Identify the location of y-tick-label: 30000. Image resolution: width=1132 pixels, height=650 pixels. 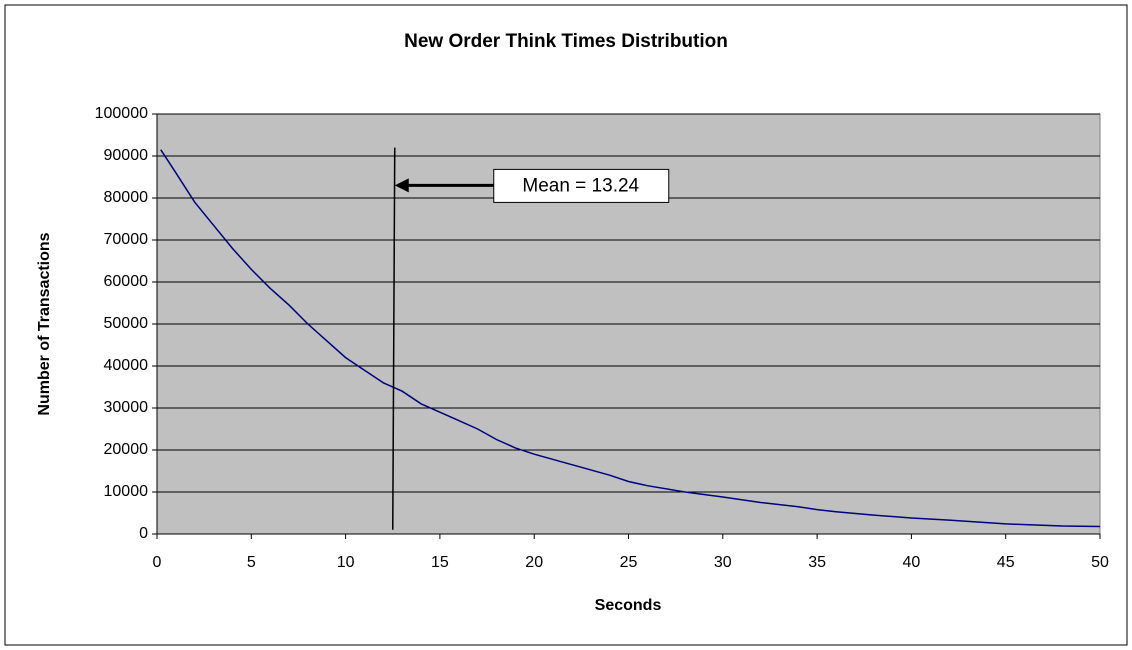
(126, 407).